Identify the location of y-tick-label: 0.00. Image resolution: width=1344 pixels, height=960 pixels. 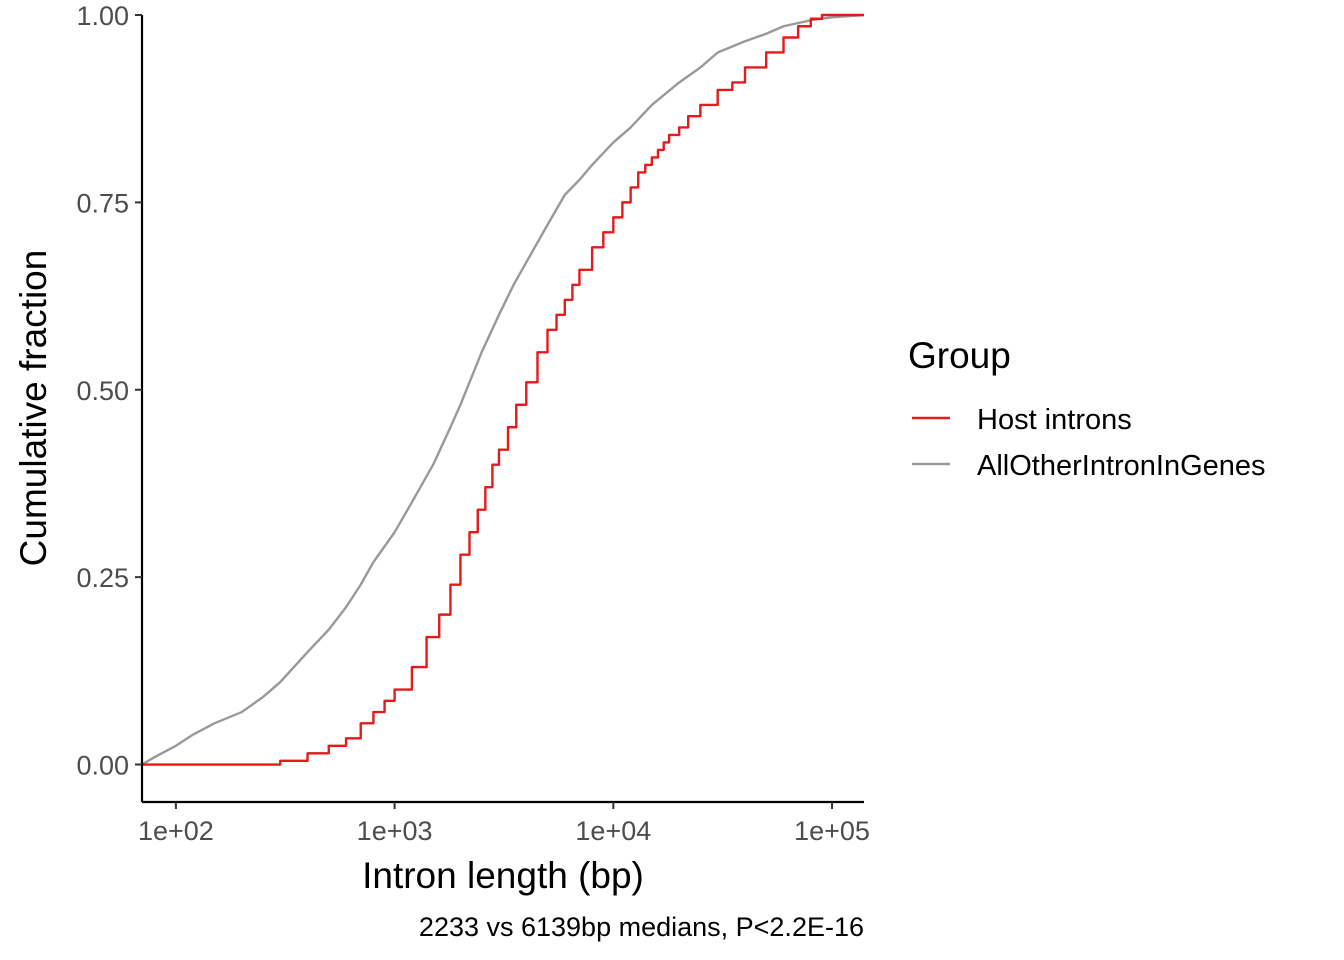
(102, 766).